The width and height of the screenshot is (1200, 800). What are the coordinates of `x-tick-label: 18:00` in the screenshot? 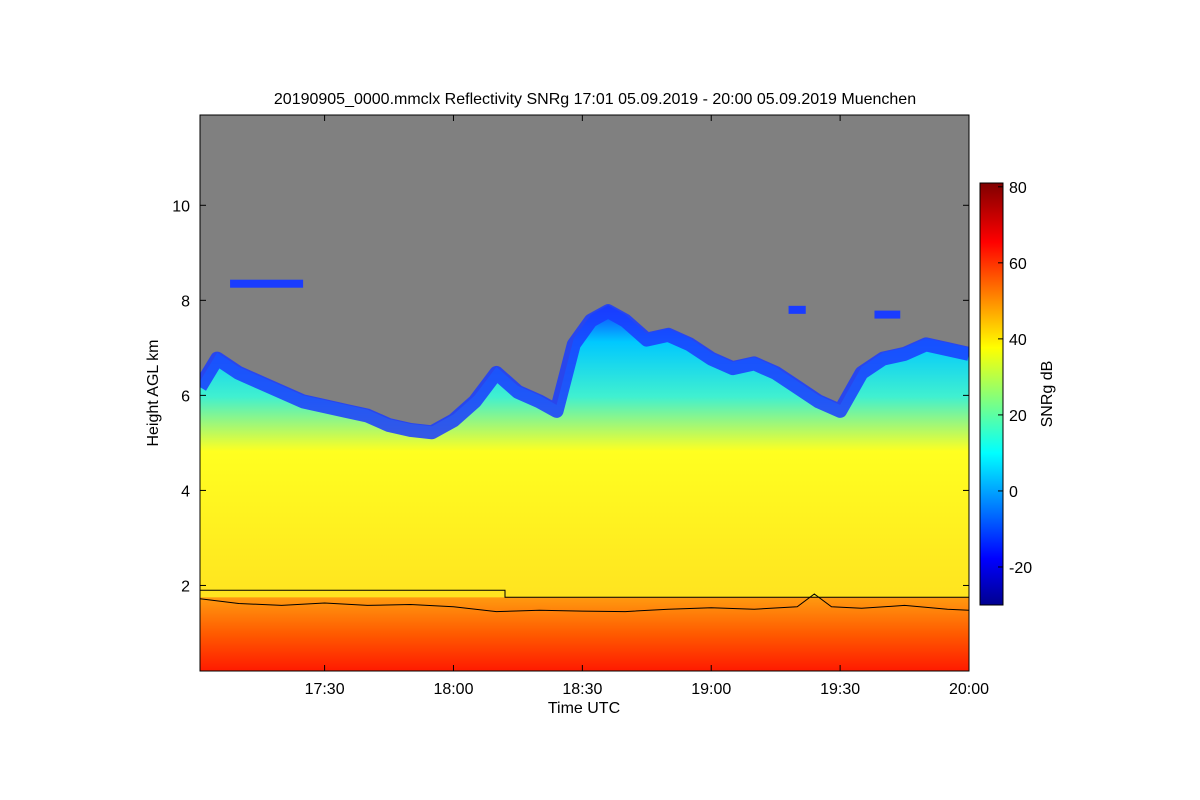 It's located at (453, 689).